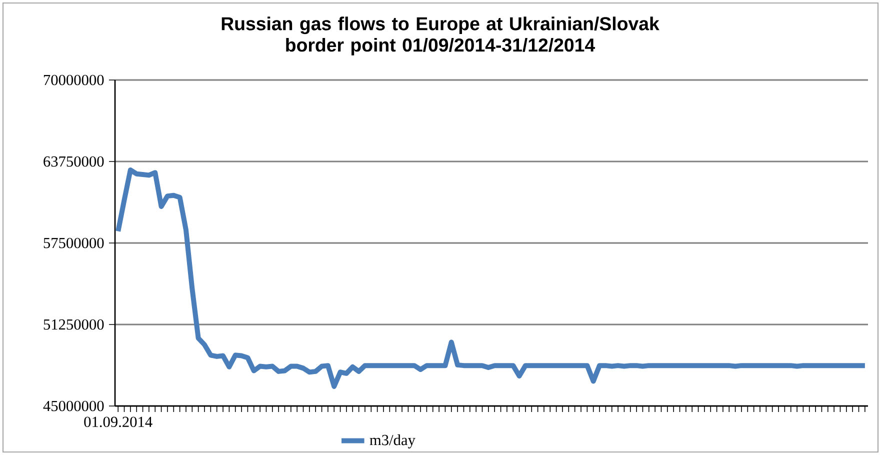 The height and width of the screenshot is (455, 881). Describe the element at coordinates (393, 441) in the screenshot. I see `legend-label: m3/day` at that location.